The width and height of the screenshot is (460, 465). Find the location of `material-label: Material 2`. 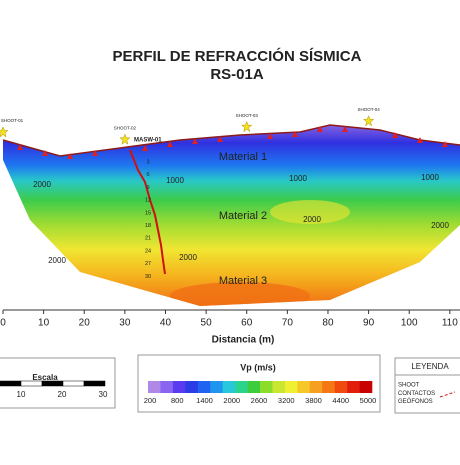

material-label: Material 2 is located at coordinates (243, 216).